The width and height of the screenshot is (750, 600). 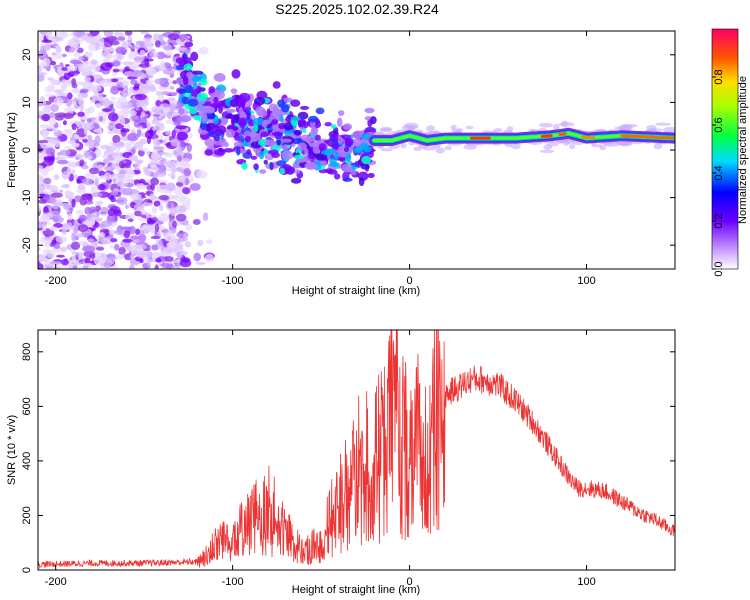 I want to click on spectrogram-x-tick-label: -100, so click(x=233, y=281).